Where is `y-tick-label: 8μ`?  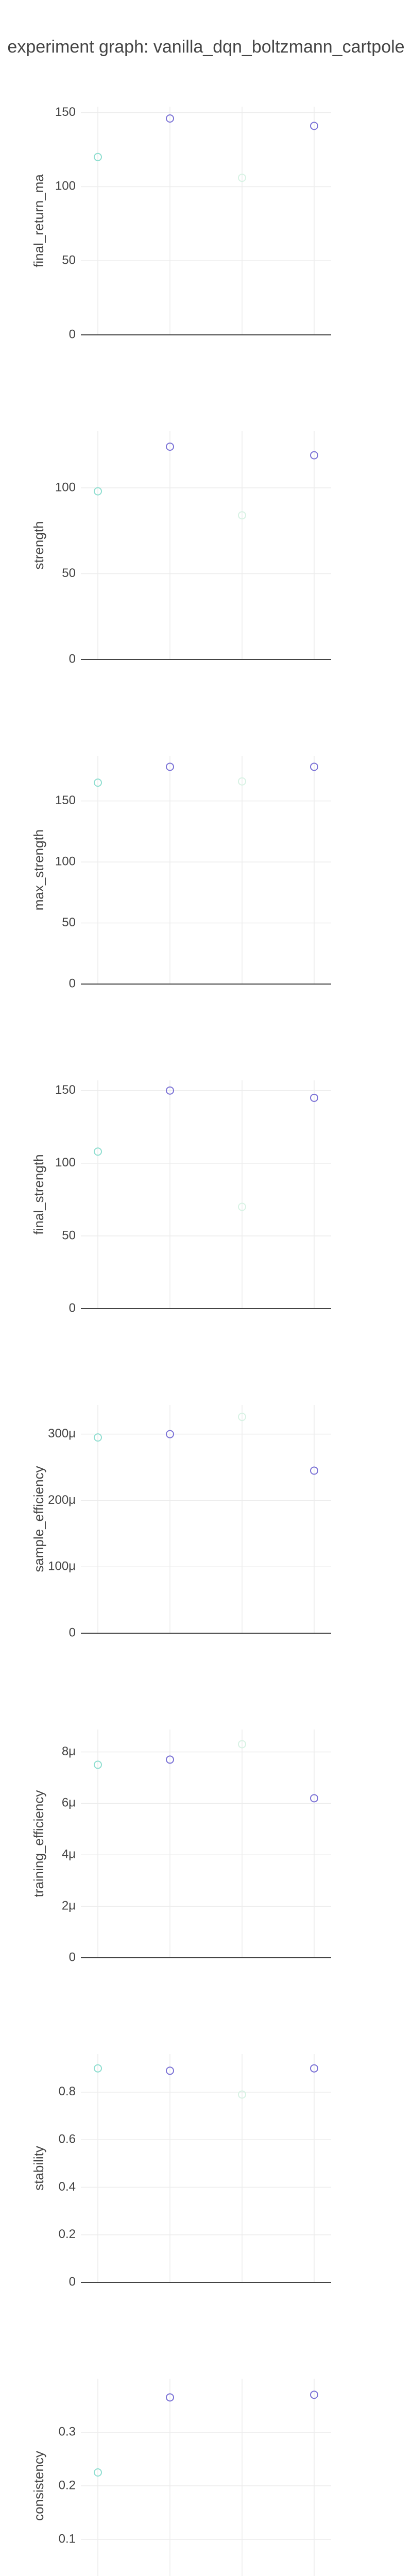 y-tick-label: 8μ is located at coordinates (69, 1751).